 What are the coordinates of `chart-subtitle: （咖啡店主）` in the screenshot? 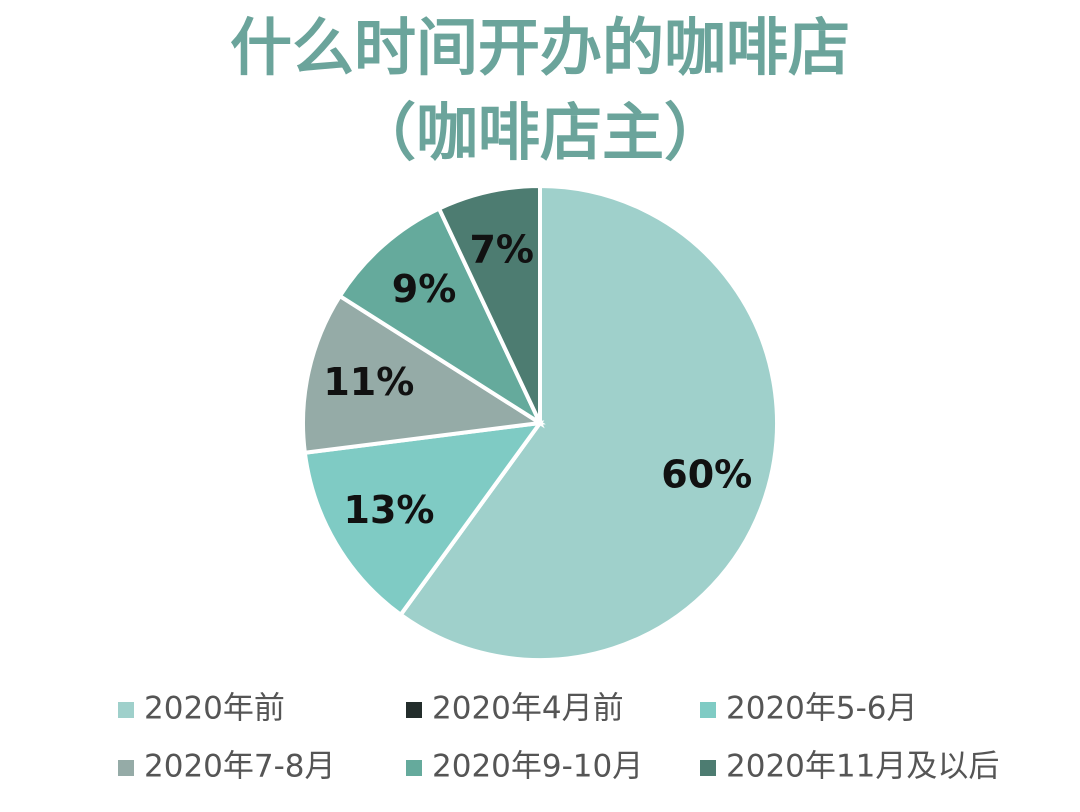 It's located at (540, 132).